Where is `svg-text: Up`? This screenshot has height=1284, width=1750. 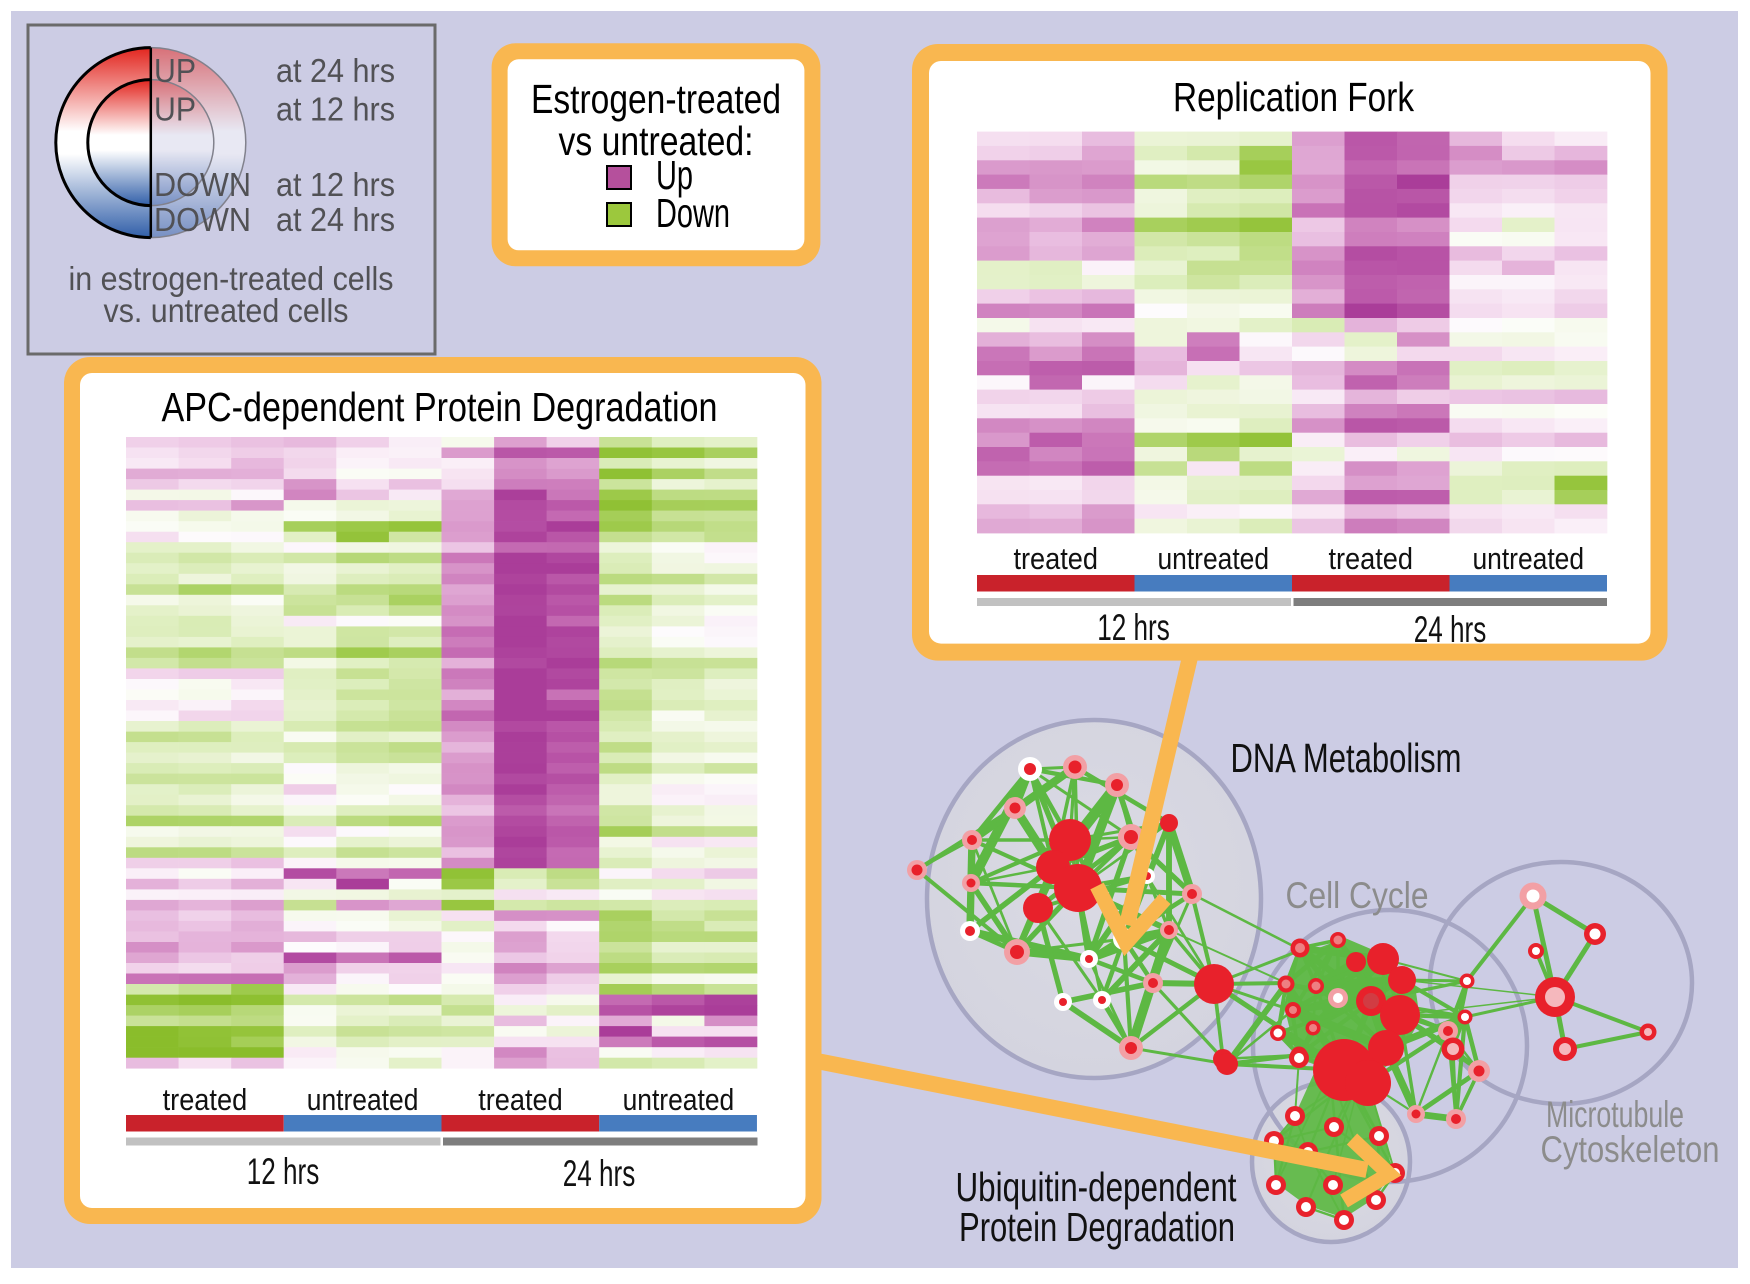 svg-text: Up is located at coordinates (674, 175).